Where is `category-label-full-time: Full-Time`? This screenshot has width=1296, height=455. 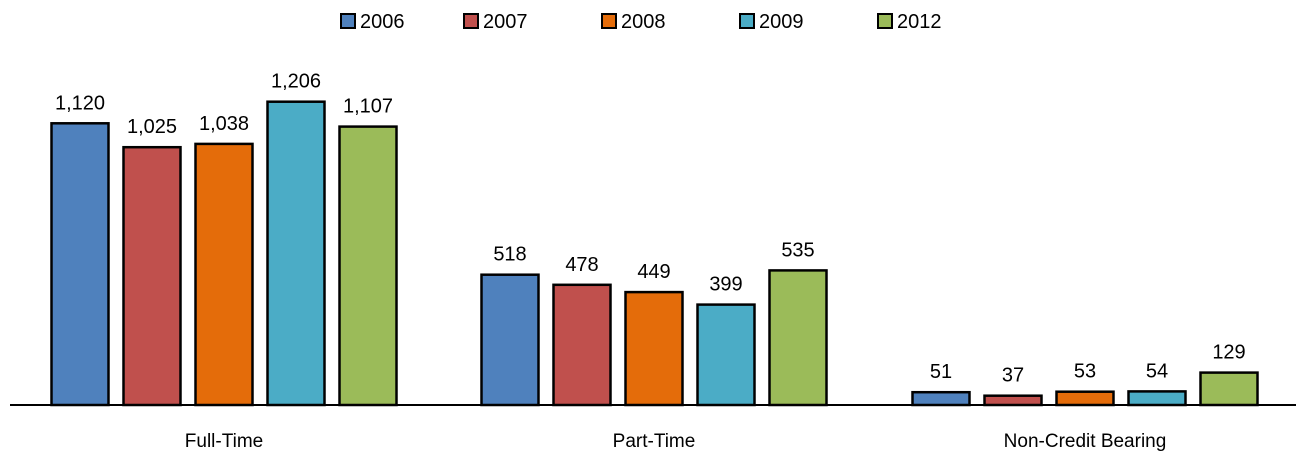 category-label-full-time: Full-Time is located at coordinates (224, 441).